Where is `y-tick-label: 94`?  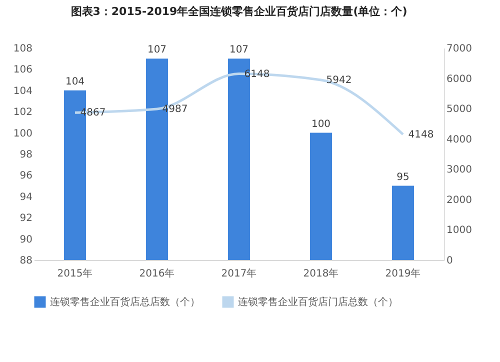 y-tick-label: 94 is located at coordinates (26, 197).